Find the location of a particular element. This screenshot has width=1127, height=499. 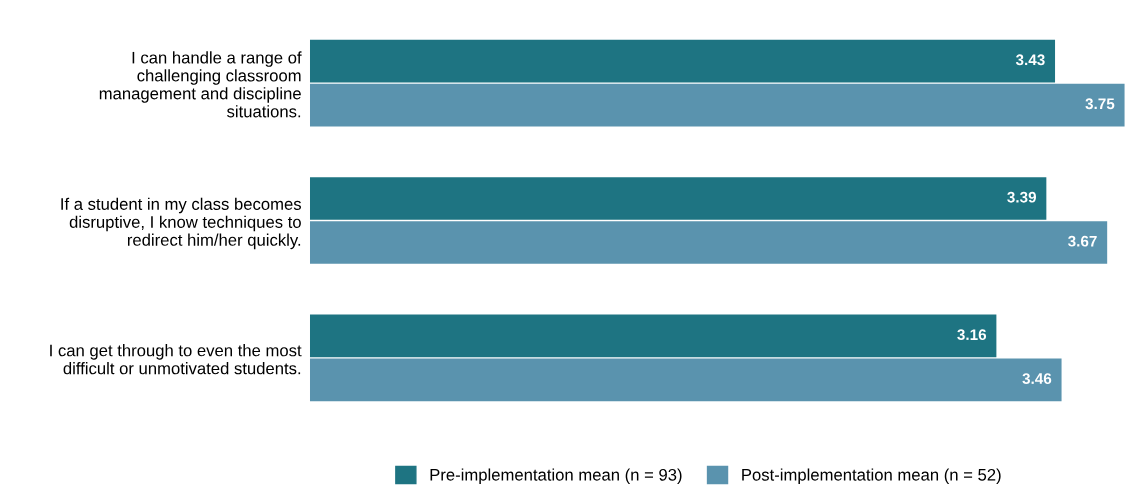

legend-label: Pre-implementation mean (n = 93) is located at coordinates (556, 476).